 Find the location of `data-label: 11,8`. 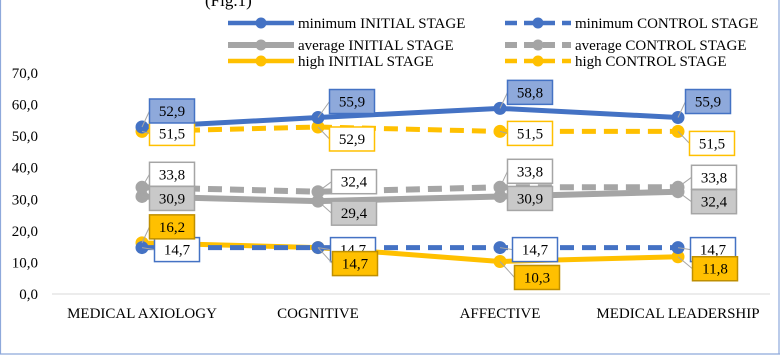

data-label: 11,8 is located at coordinates (715, 270).